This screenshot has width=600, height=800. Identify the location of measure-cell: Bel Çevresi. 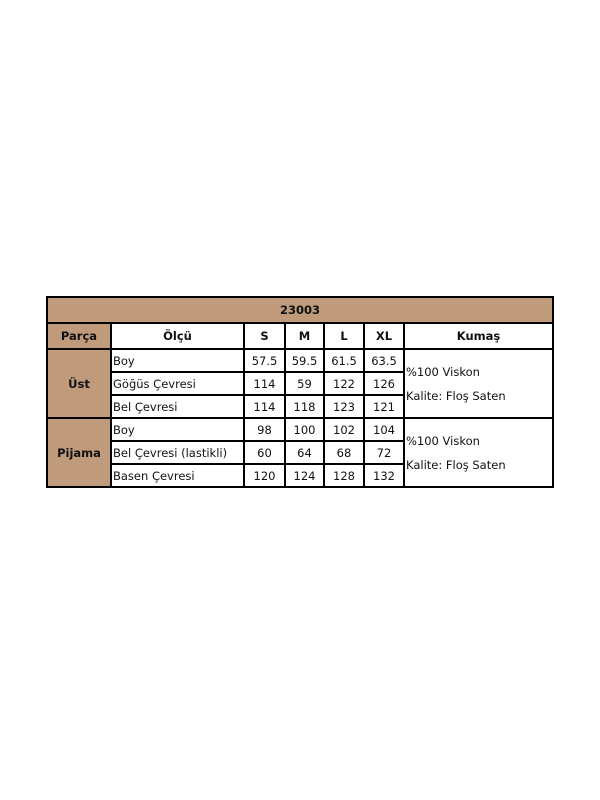
(177, 406).